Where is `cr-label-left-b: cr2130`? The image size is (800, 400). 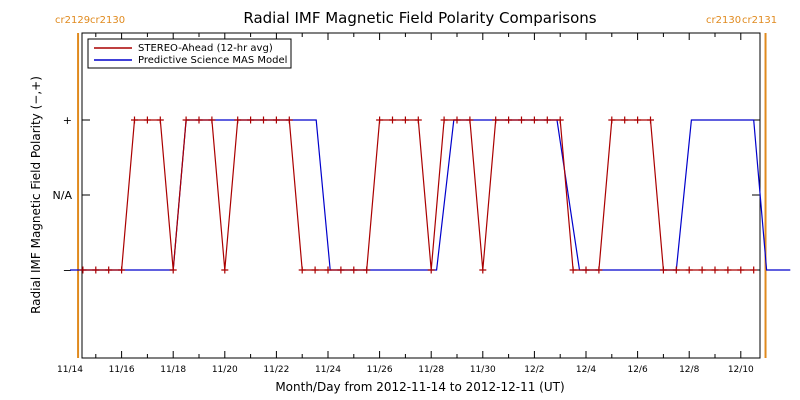 cr-label-left-b: cr2130 is located at coordinates (107, 20).